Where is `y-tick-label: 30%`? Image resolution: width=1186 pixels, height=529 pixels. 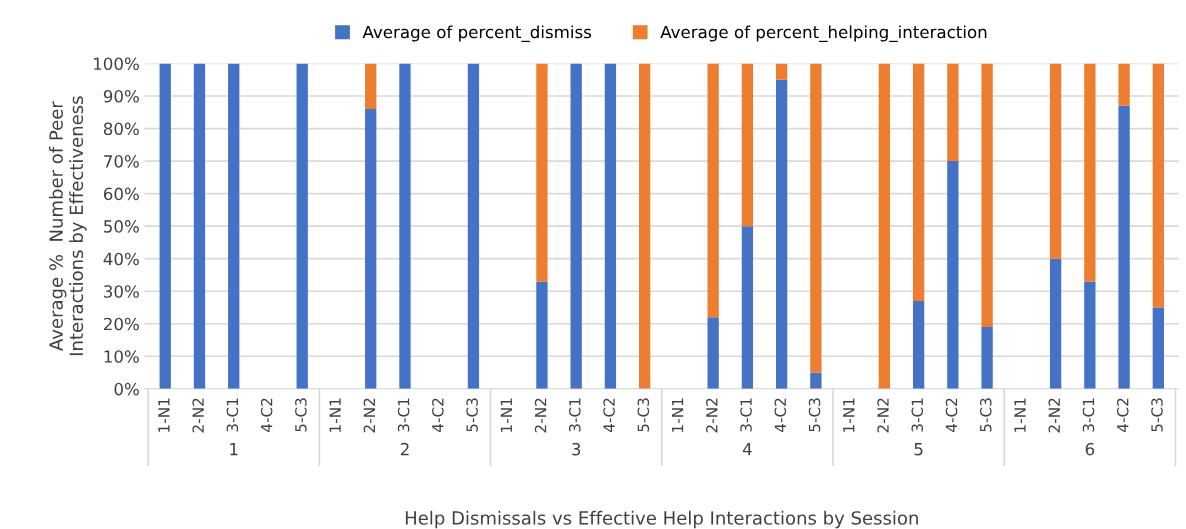 y-tick-label: 30% is located at coordinates (121, 291).